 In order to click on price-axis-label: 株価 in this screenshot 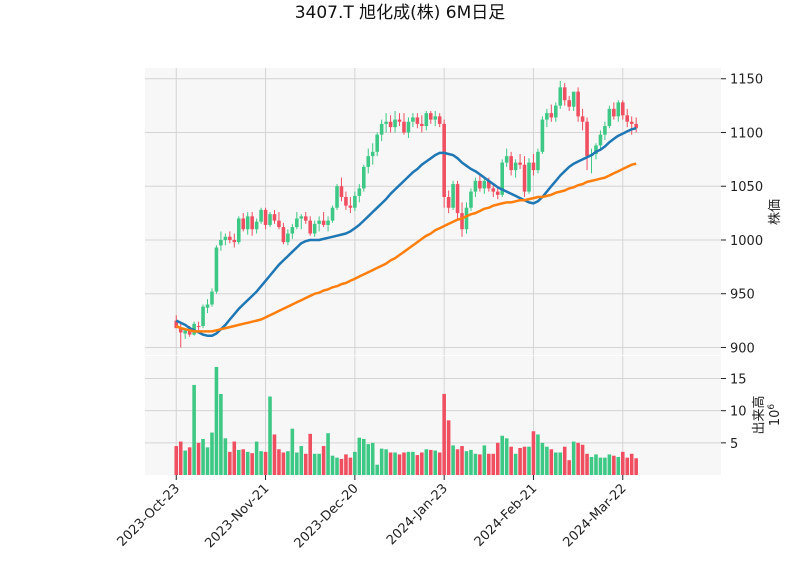, I will do `click(775, 212)`.